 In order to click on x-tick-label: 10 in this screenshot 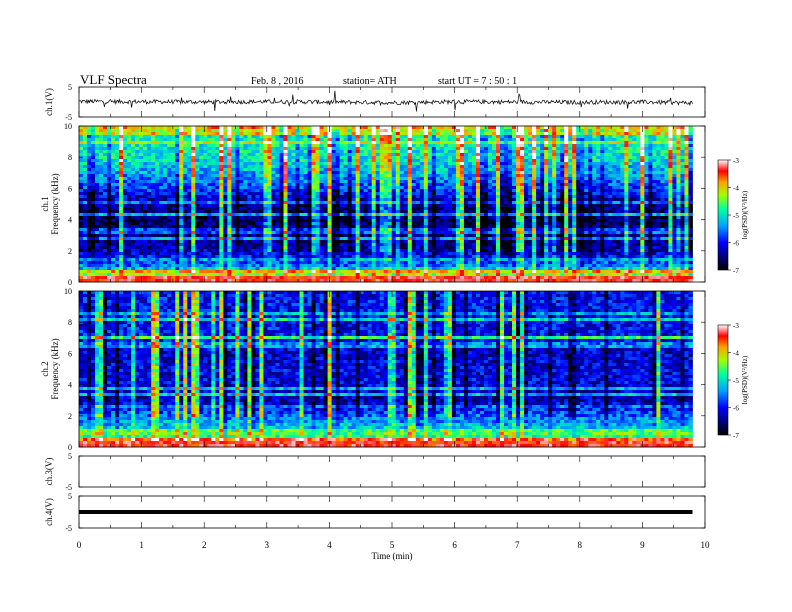, I will do `click(706, 545)`.